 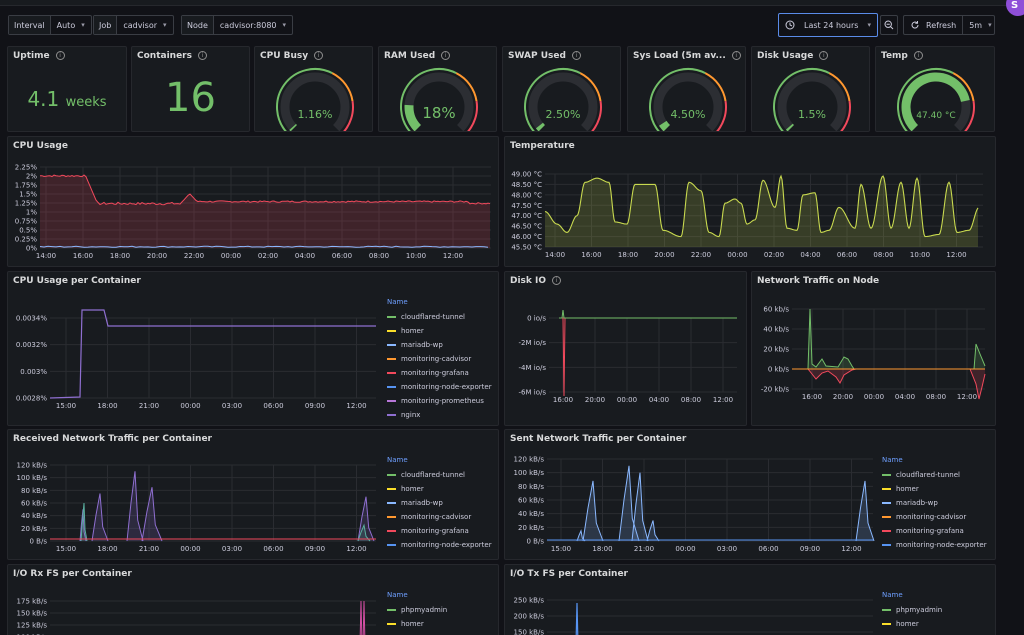 I want to click on mariadb-tx-0-area, so click(x=581, y=535).